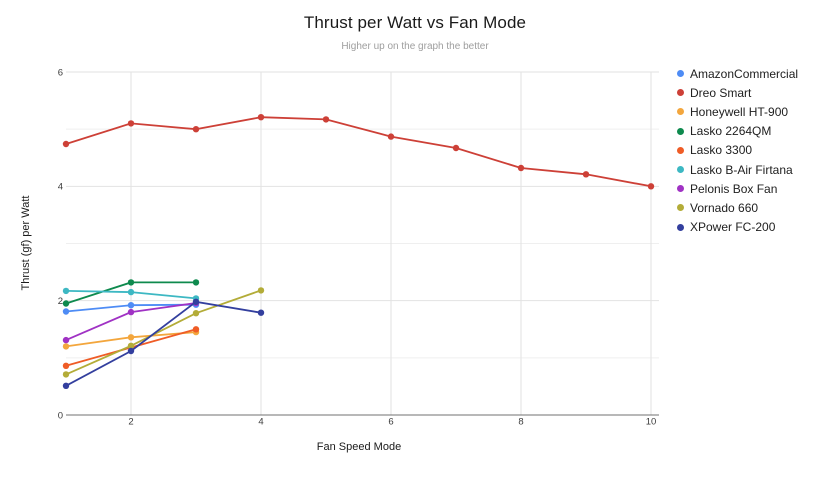 This screenshot has height=478, width=830. Describe the element at coordinates (734, 188) in the screenshot. I see `legend-label: Pelonis Box Fan` at that location.